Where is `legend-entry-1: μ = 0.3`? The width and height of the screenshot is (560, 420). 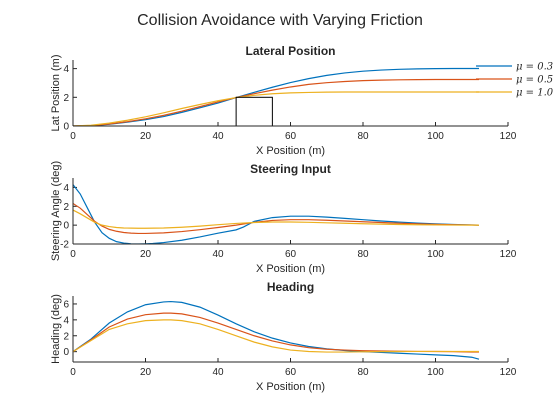
legend-entry-1: μ = 0.3 is located at coordinates (534, 67).